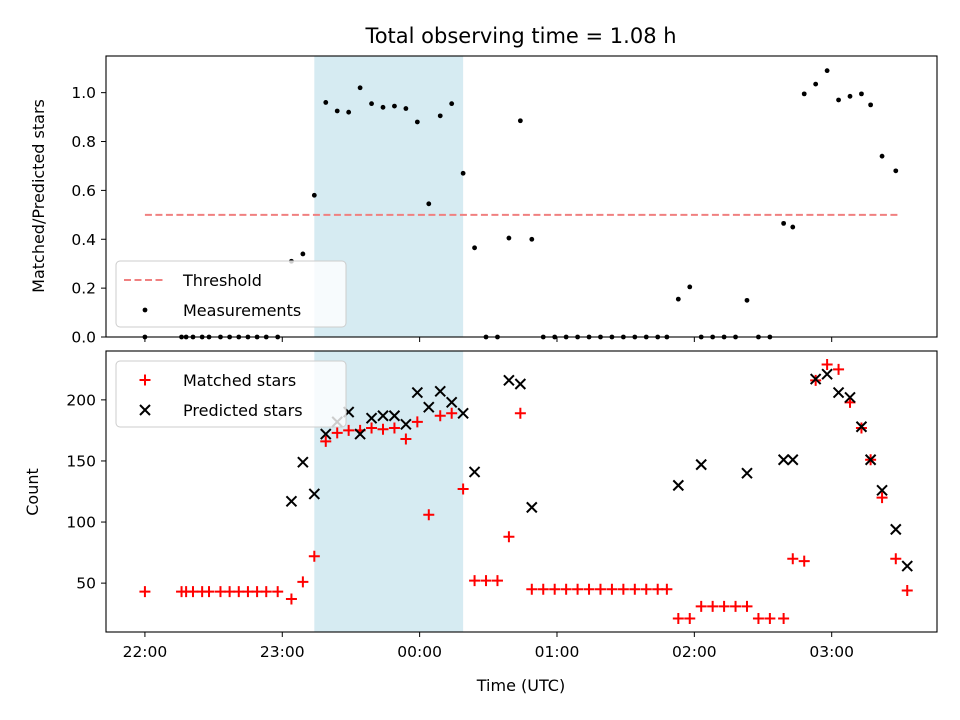 Image resolution: width=960 pixels, height=720 pixels. I want to click on top-legend-label: Measurements, so click(242, 310).